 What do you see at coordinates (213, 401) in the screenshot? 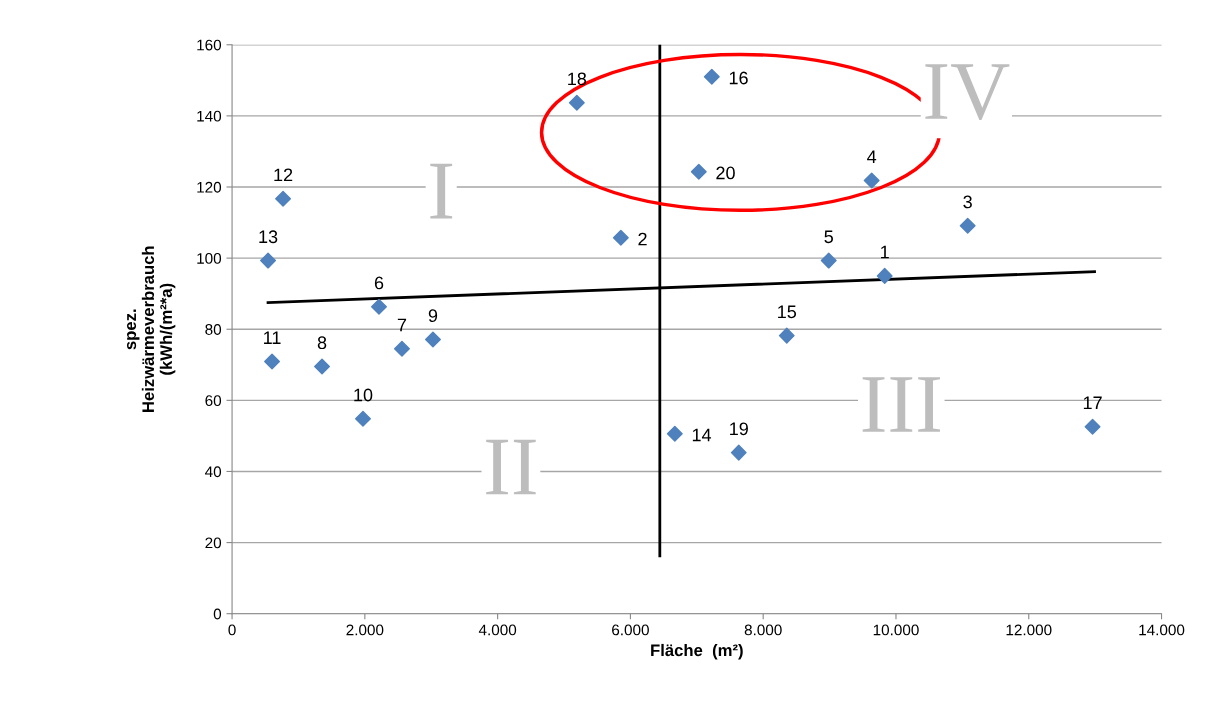
I see `y-tick-label: 60` at bounding box center [213, 401].